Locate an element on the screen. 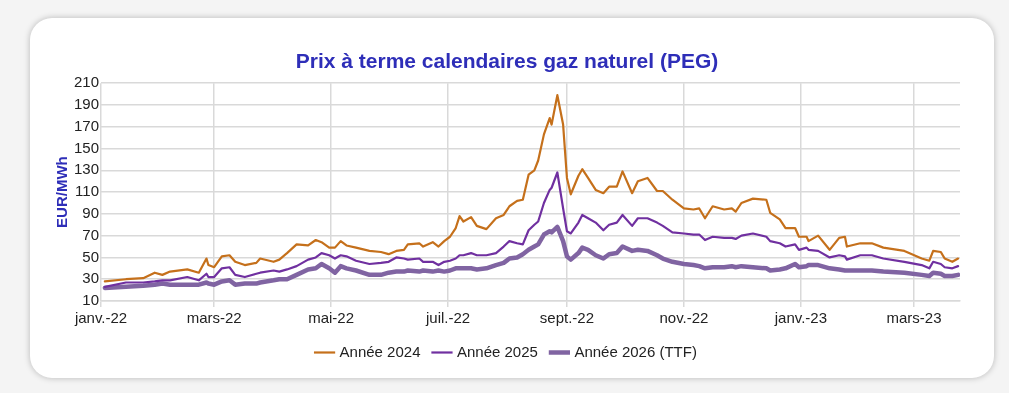 The height and width of the screenshot is (393, 1009). x-tick-label: mars-23 is located at coordinates (914, 318).